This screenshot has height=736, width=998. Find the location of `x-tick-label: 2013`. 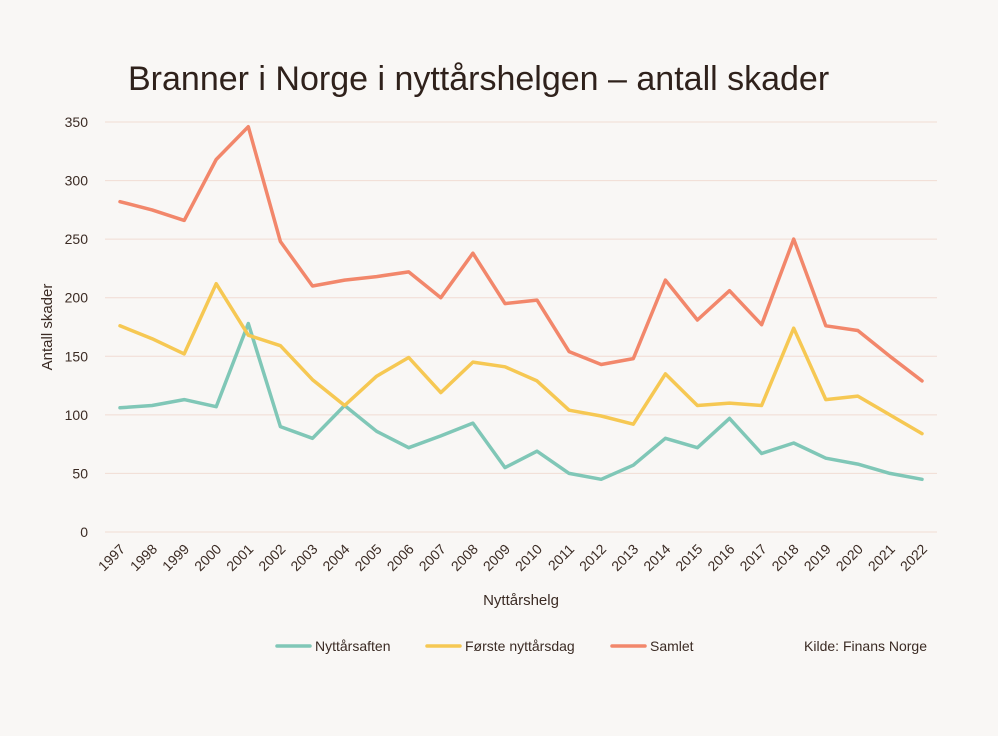

x-tick-label: 2013 is located at coordinates (624, 557).